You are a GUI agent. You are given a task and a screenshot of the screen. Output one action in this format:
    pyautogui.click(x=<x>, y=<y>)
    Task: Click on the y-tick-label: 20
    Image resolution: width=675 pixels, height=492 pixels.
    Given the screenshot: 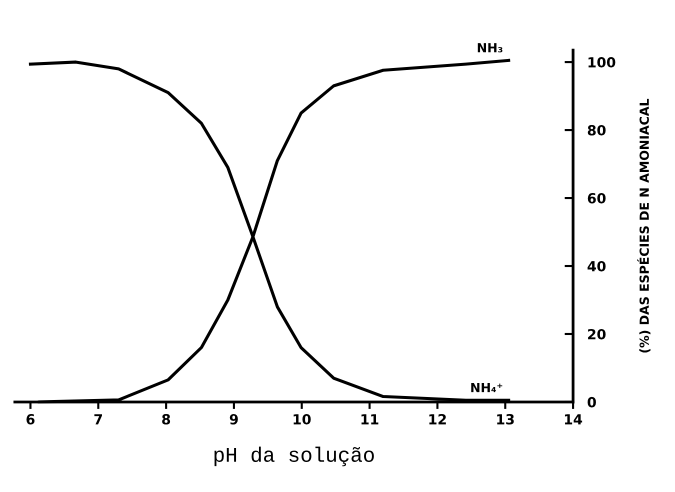 What is the action you would take?
    pyautogui.click(x=597, y=334)
    